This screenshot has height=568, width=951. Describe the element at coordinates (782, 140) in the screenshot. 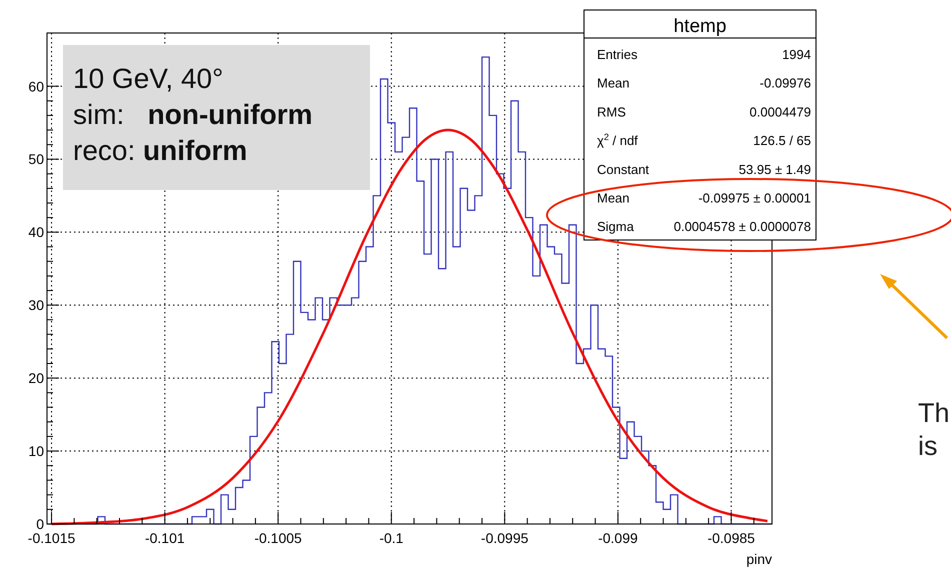

I see `annotation: 126.5 / 65` at that location.